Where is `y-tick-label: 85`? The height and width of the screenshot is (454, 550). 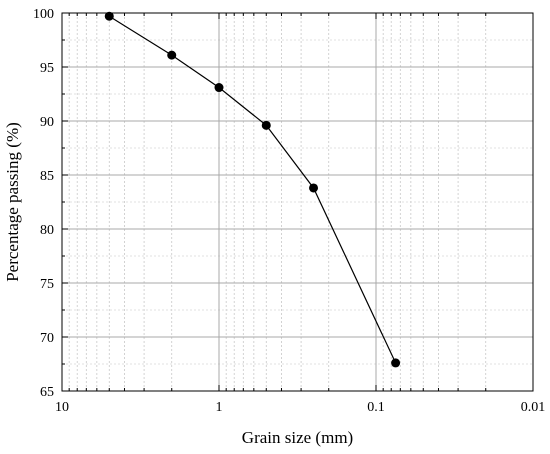
y-tick-label: 85 is located at coordinates (47, 176).